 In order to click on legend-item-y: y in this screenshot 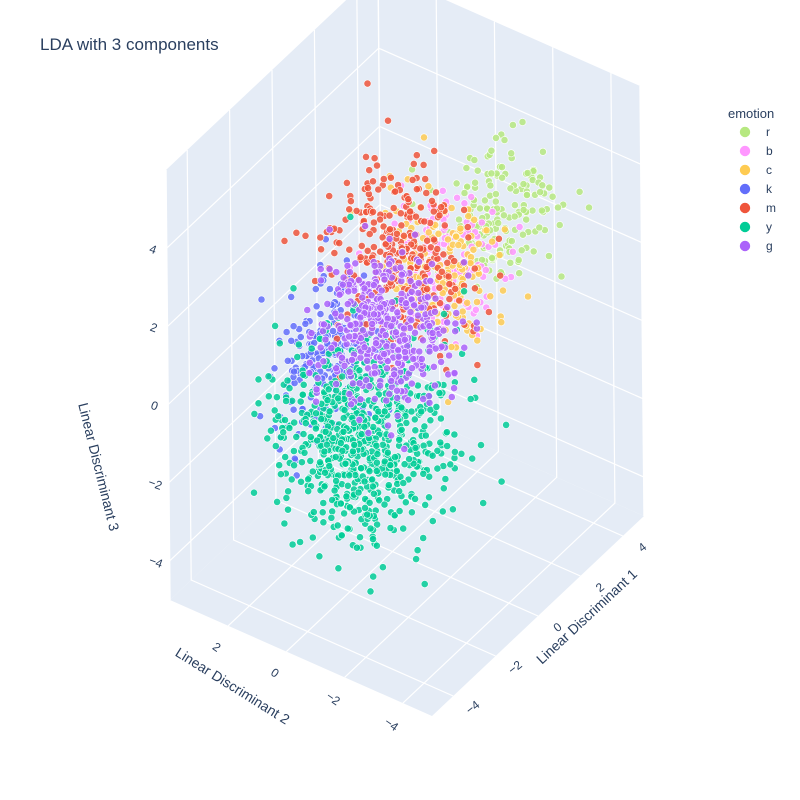, I will do `click(756, 227)`.